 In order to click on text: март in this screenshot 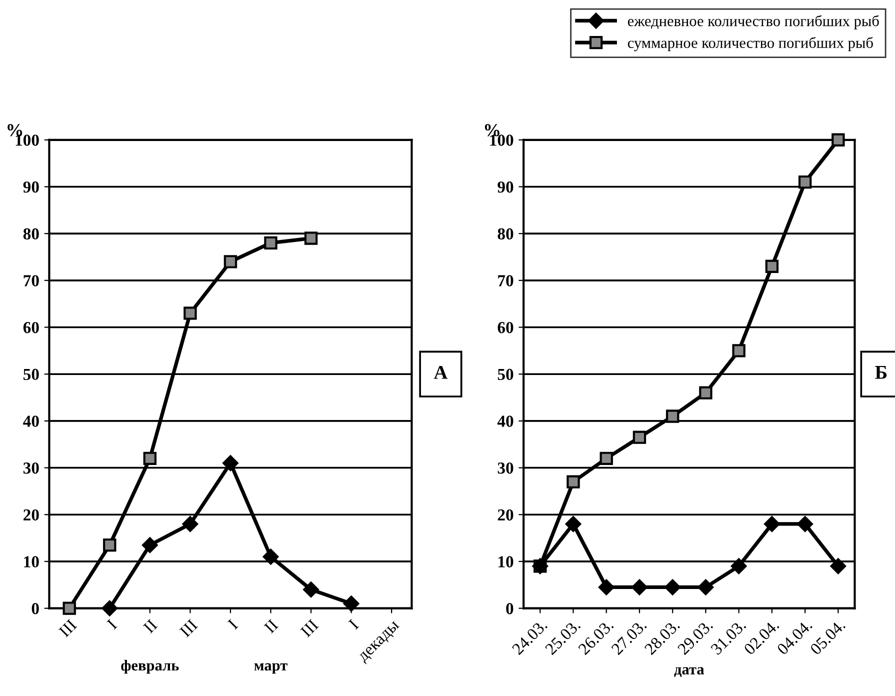, I will do `click(271, 668)`.